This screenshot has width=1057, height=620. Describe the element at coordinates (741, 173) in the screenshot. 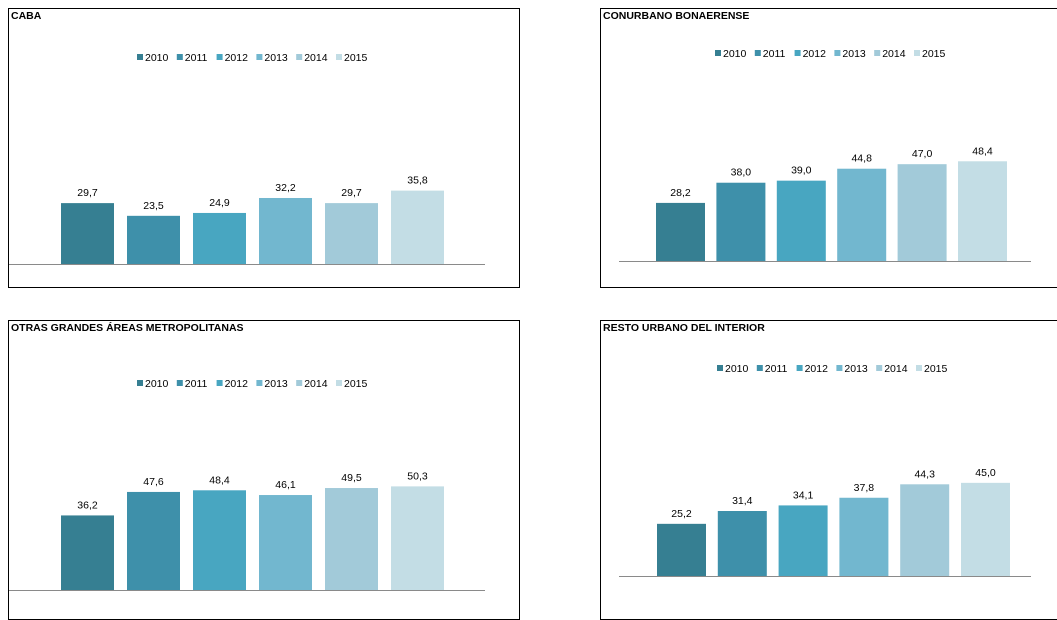

I see `data-label: 38,0` at that location.